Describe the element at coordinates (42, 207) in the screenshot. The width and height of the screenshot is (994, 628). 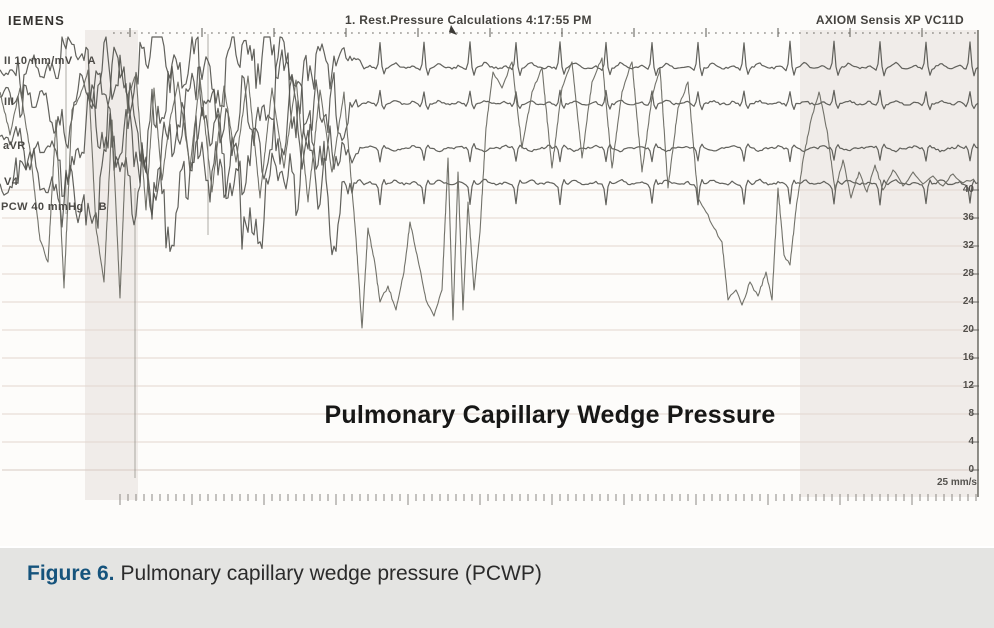
I see `lead-label-text: PCW 40 mmHg` at that location.